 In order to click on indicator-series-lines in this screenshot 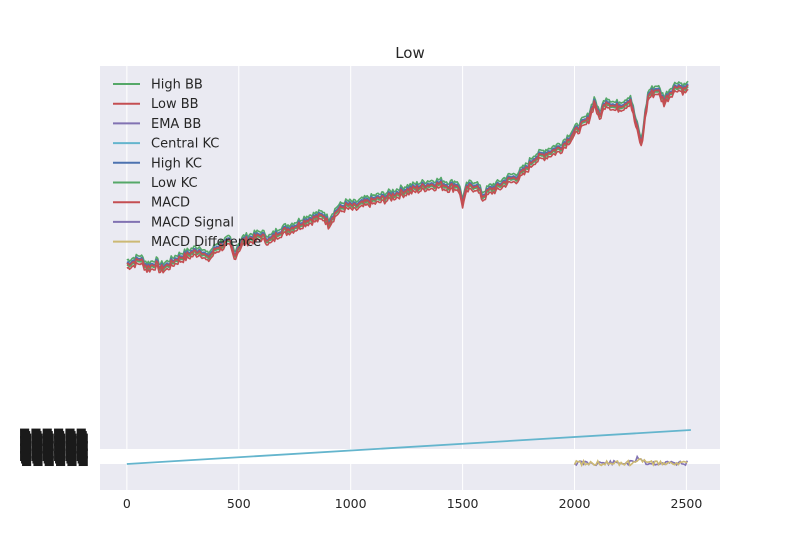, I will do `click(408, 448)`.